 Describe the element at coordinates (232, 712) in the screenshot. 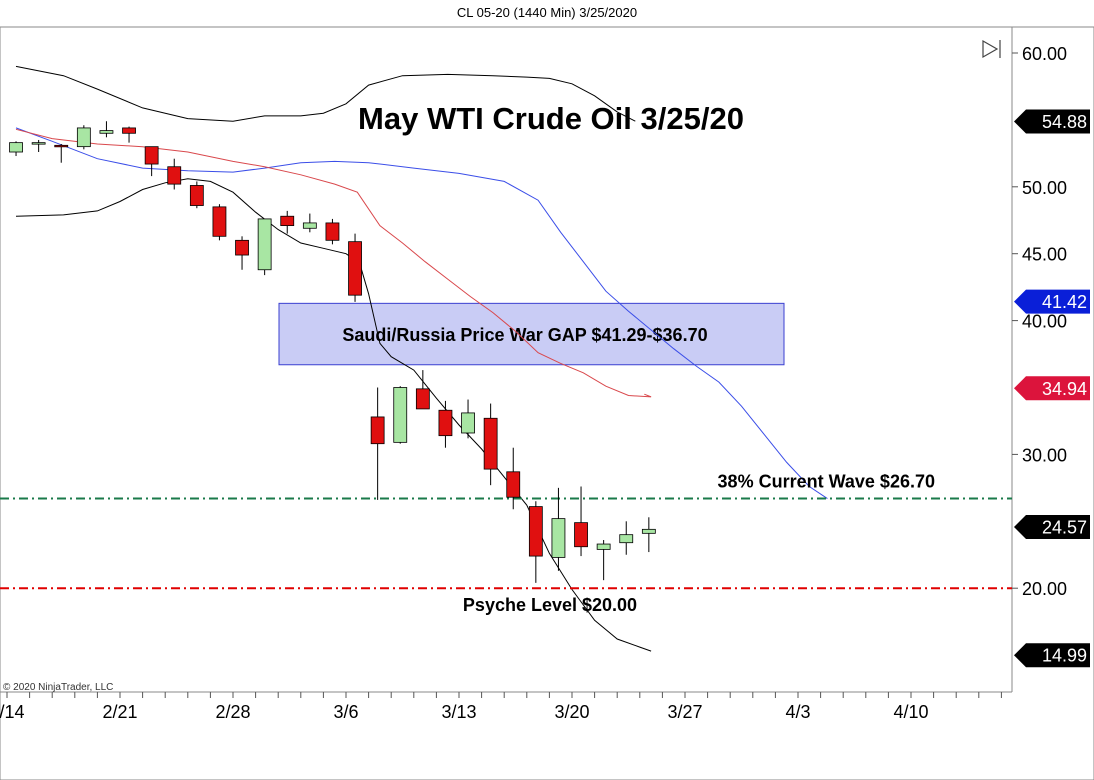

I see `x-tick-label-2: 2/28` at that location.